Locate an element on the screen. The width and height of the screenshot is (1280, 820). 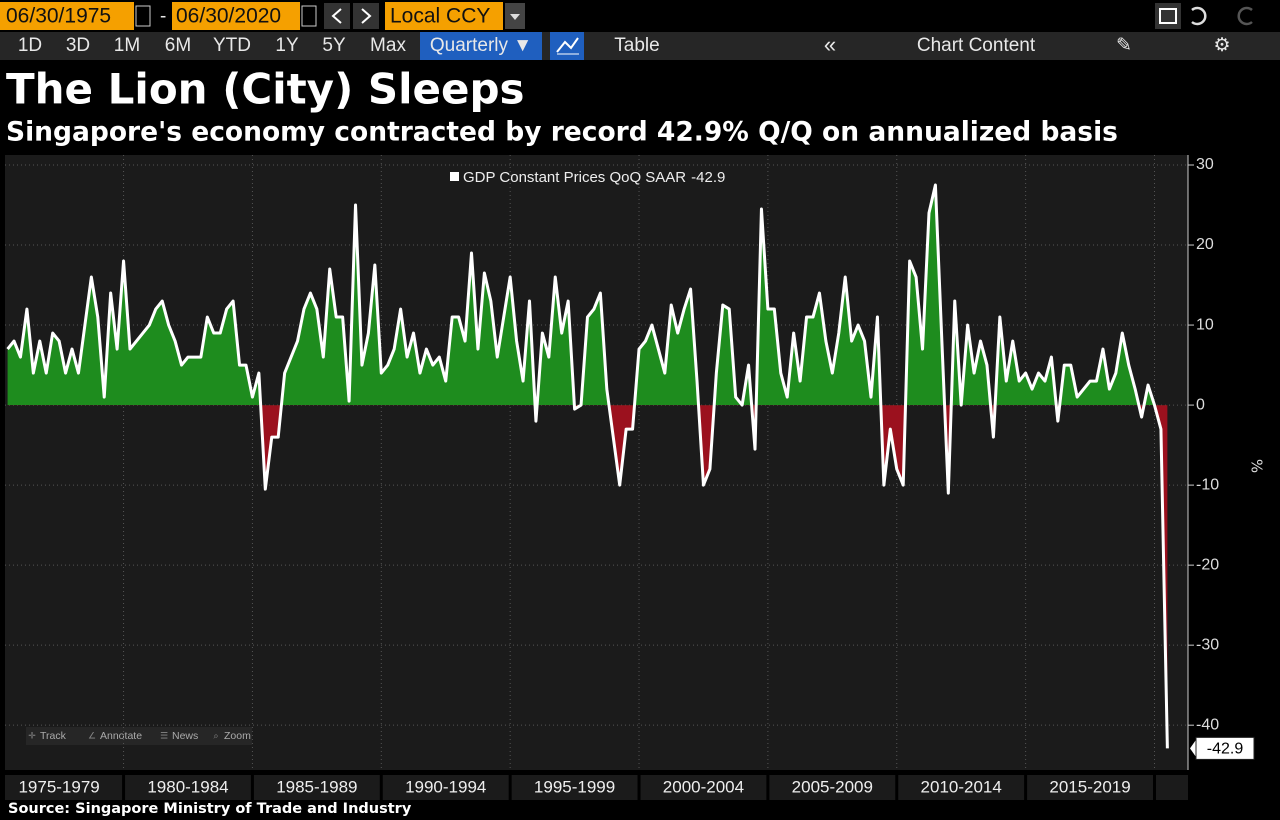
x-axis-band is located at coordinates (596, 787).